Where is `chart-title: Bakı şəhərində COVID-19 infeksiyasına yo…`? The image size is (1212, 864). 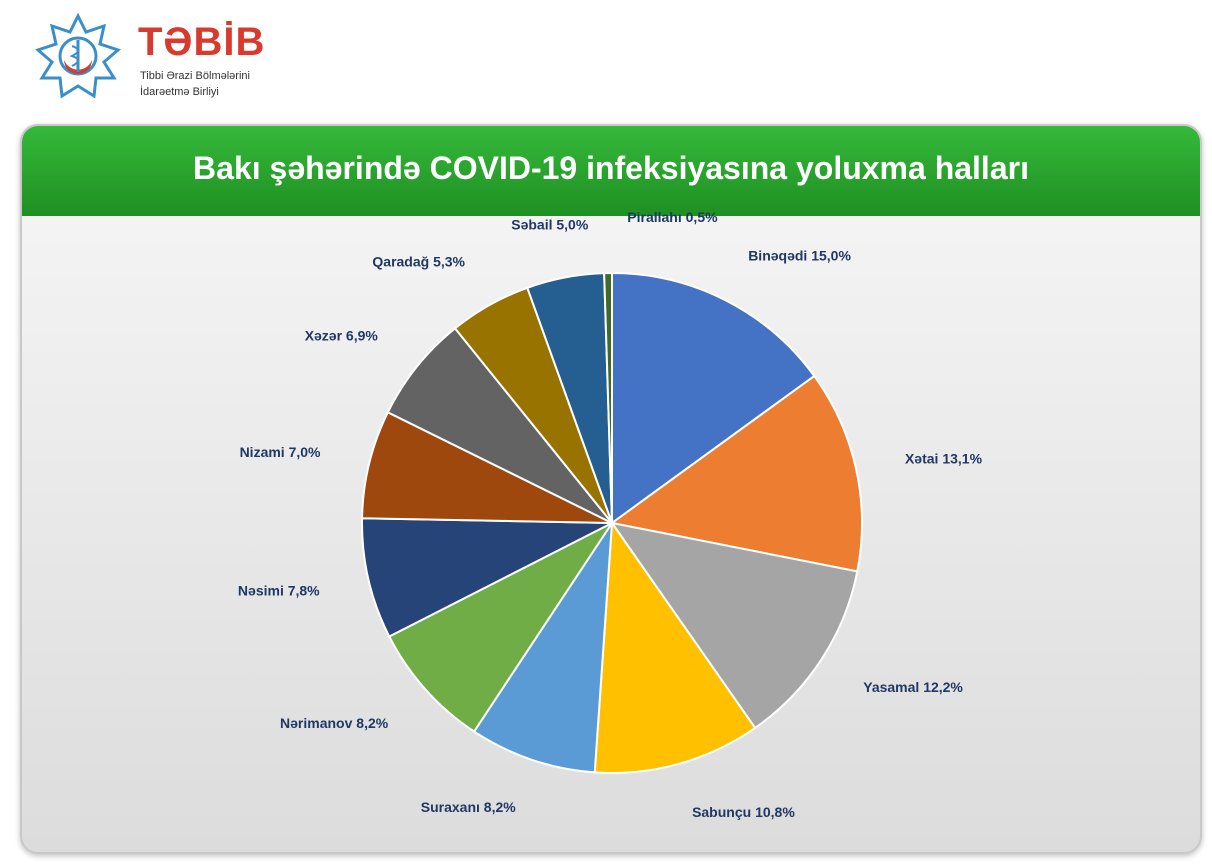 chart-title: Bakı şəhərində COVID-19 infeksiyasına yo… is located at coordinates (611, 168).